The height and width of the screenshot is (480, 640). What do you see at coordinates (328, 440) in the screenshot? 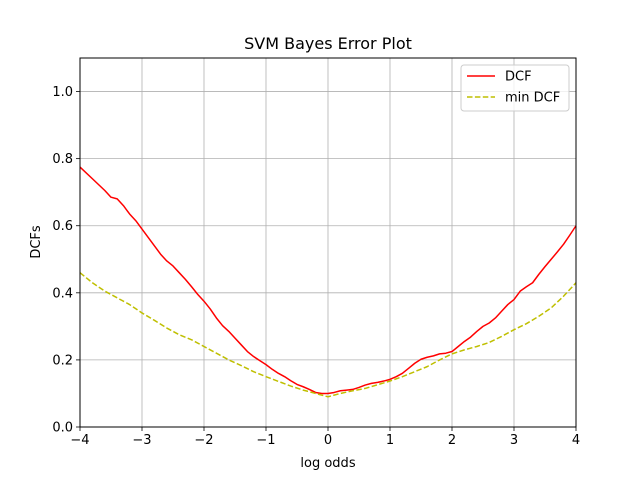
I see `x-tick-label: 0` at bounding box center [328, 440].